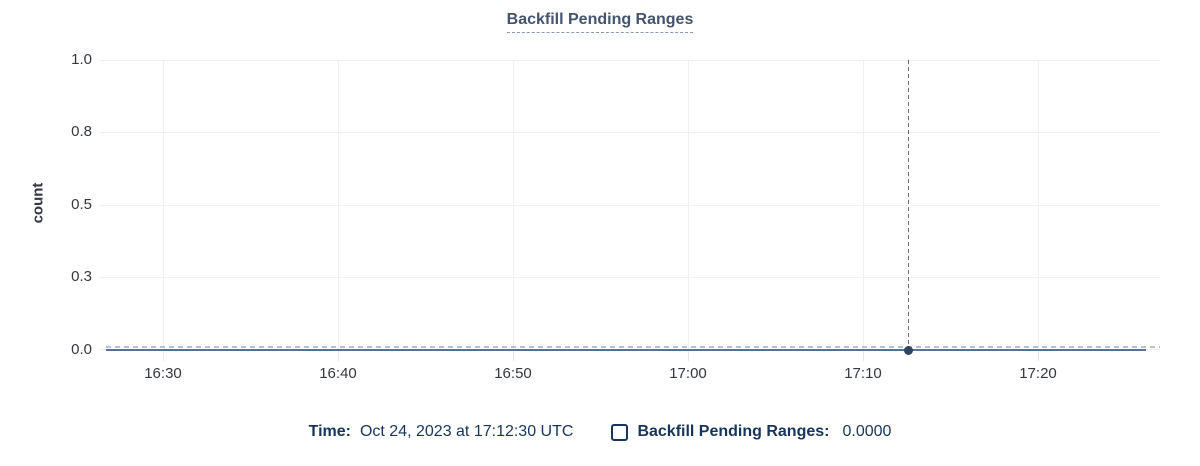 The image size is (1200, 466). I want to click on x-axis-tick-label: 16:30, so click(163, 373).